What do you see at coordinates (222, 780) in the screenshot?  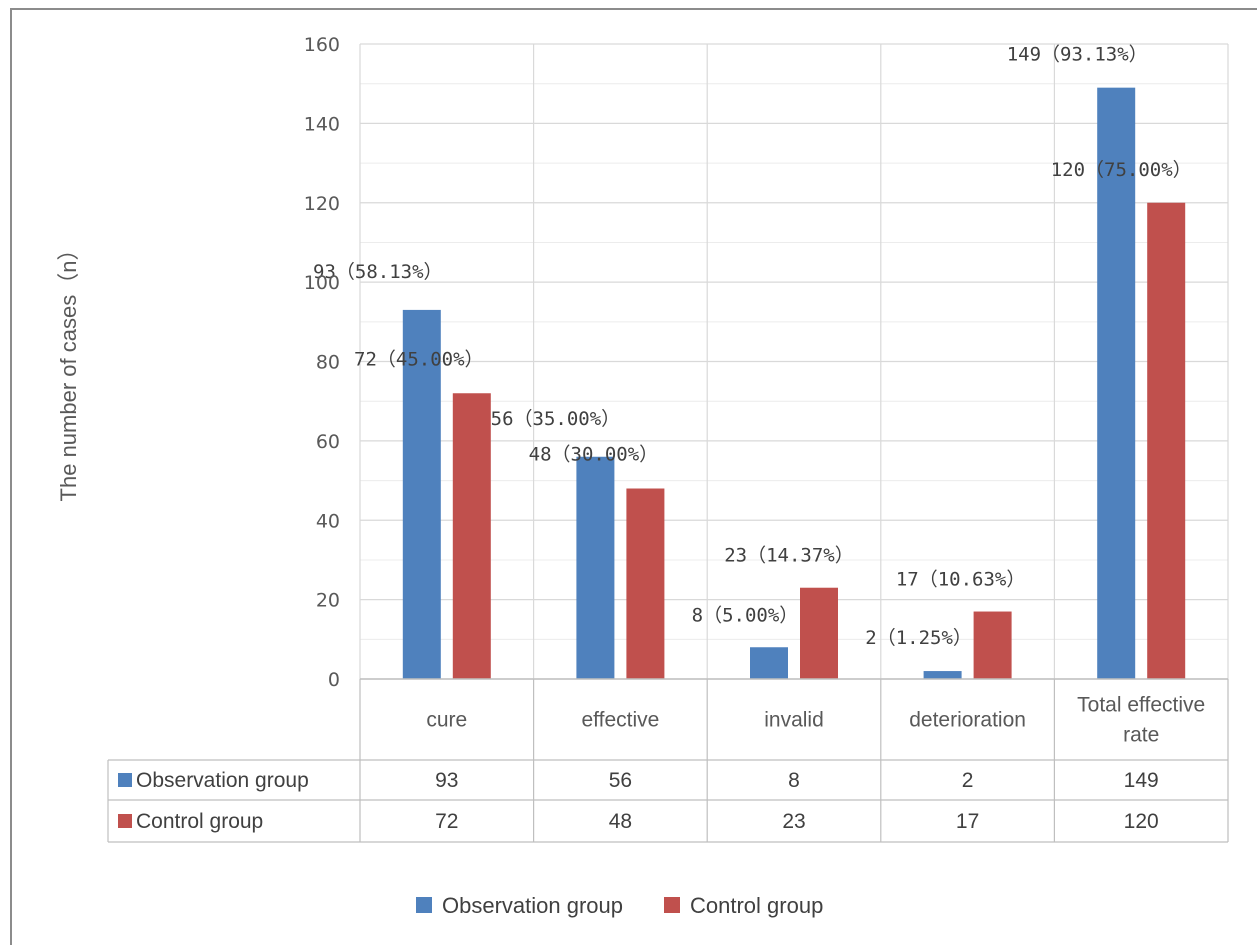 I see `table-series-name: Observation group` at bounding box center [222, 780].